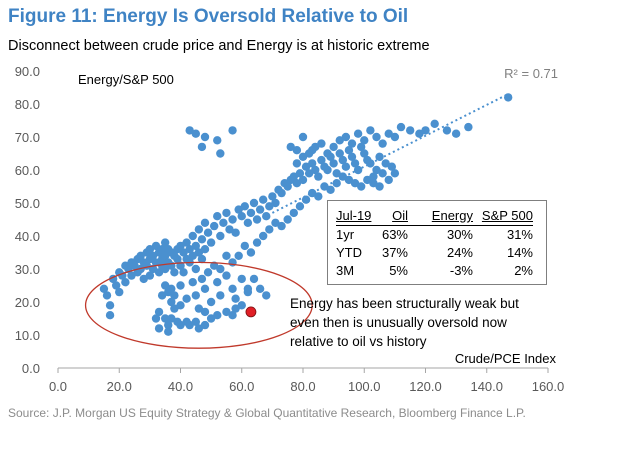 The height and width of the screenshot is (450, 624). I want to click on y-tick-label: 90.0, so click(27, 71).